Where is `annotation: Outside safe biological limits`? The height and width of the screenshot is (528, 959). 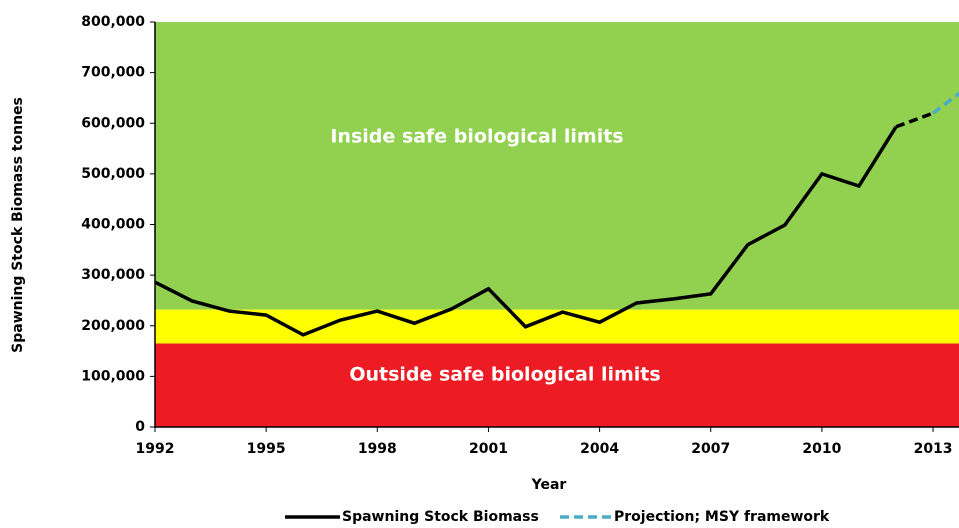
annotation: Outside safe biological limits is located at coordinates (504, 375).